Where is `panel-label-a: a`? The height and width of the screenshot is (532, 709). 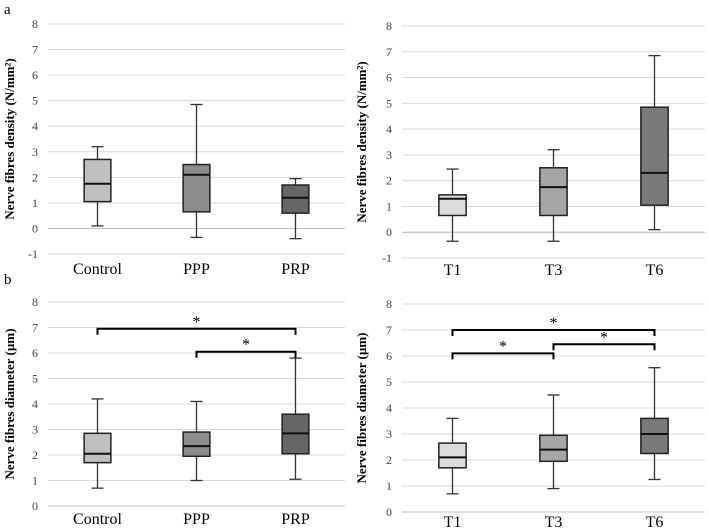 panel-label-a: a is located at coordinates (7, 10).